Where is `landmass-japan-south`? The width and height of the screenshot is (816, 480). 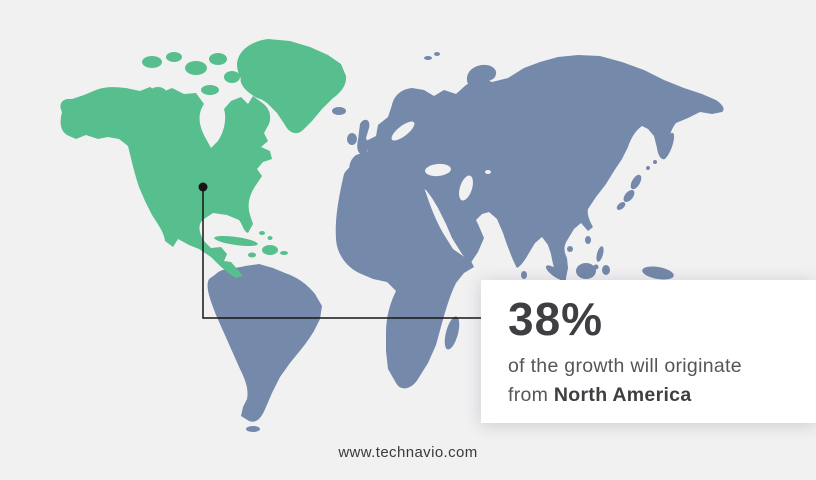 landmass-japan-south is located at coordinates (621, 206).